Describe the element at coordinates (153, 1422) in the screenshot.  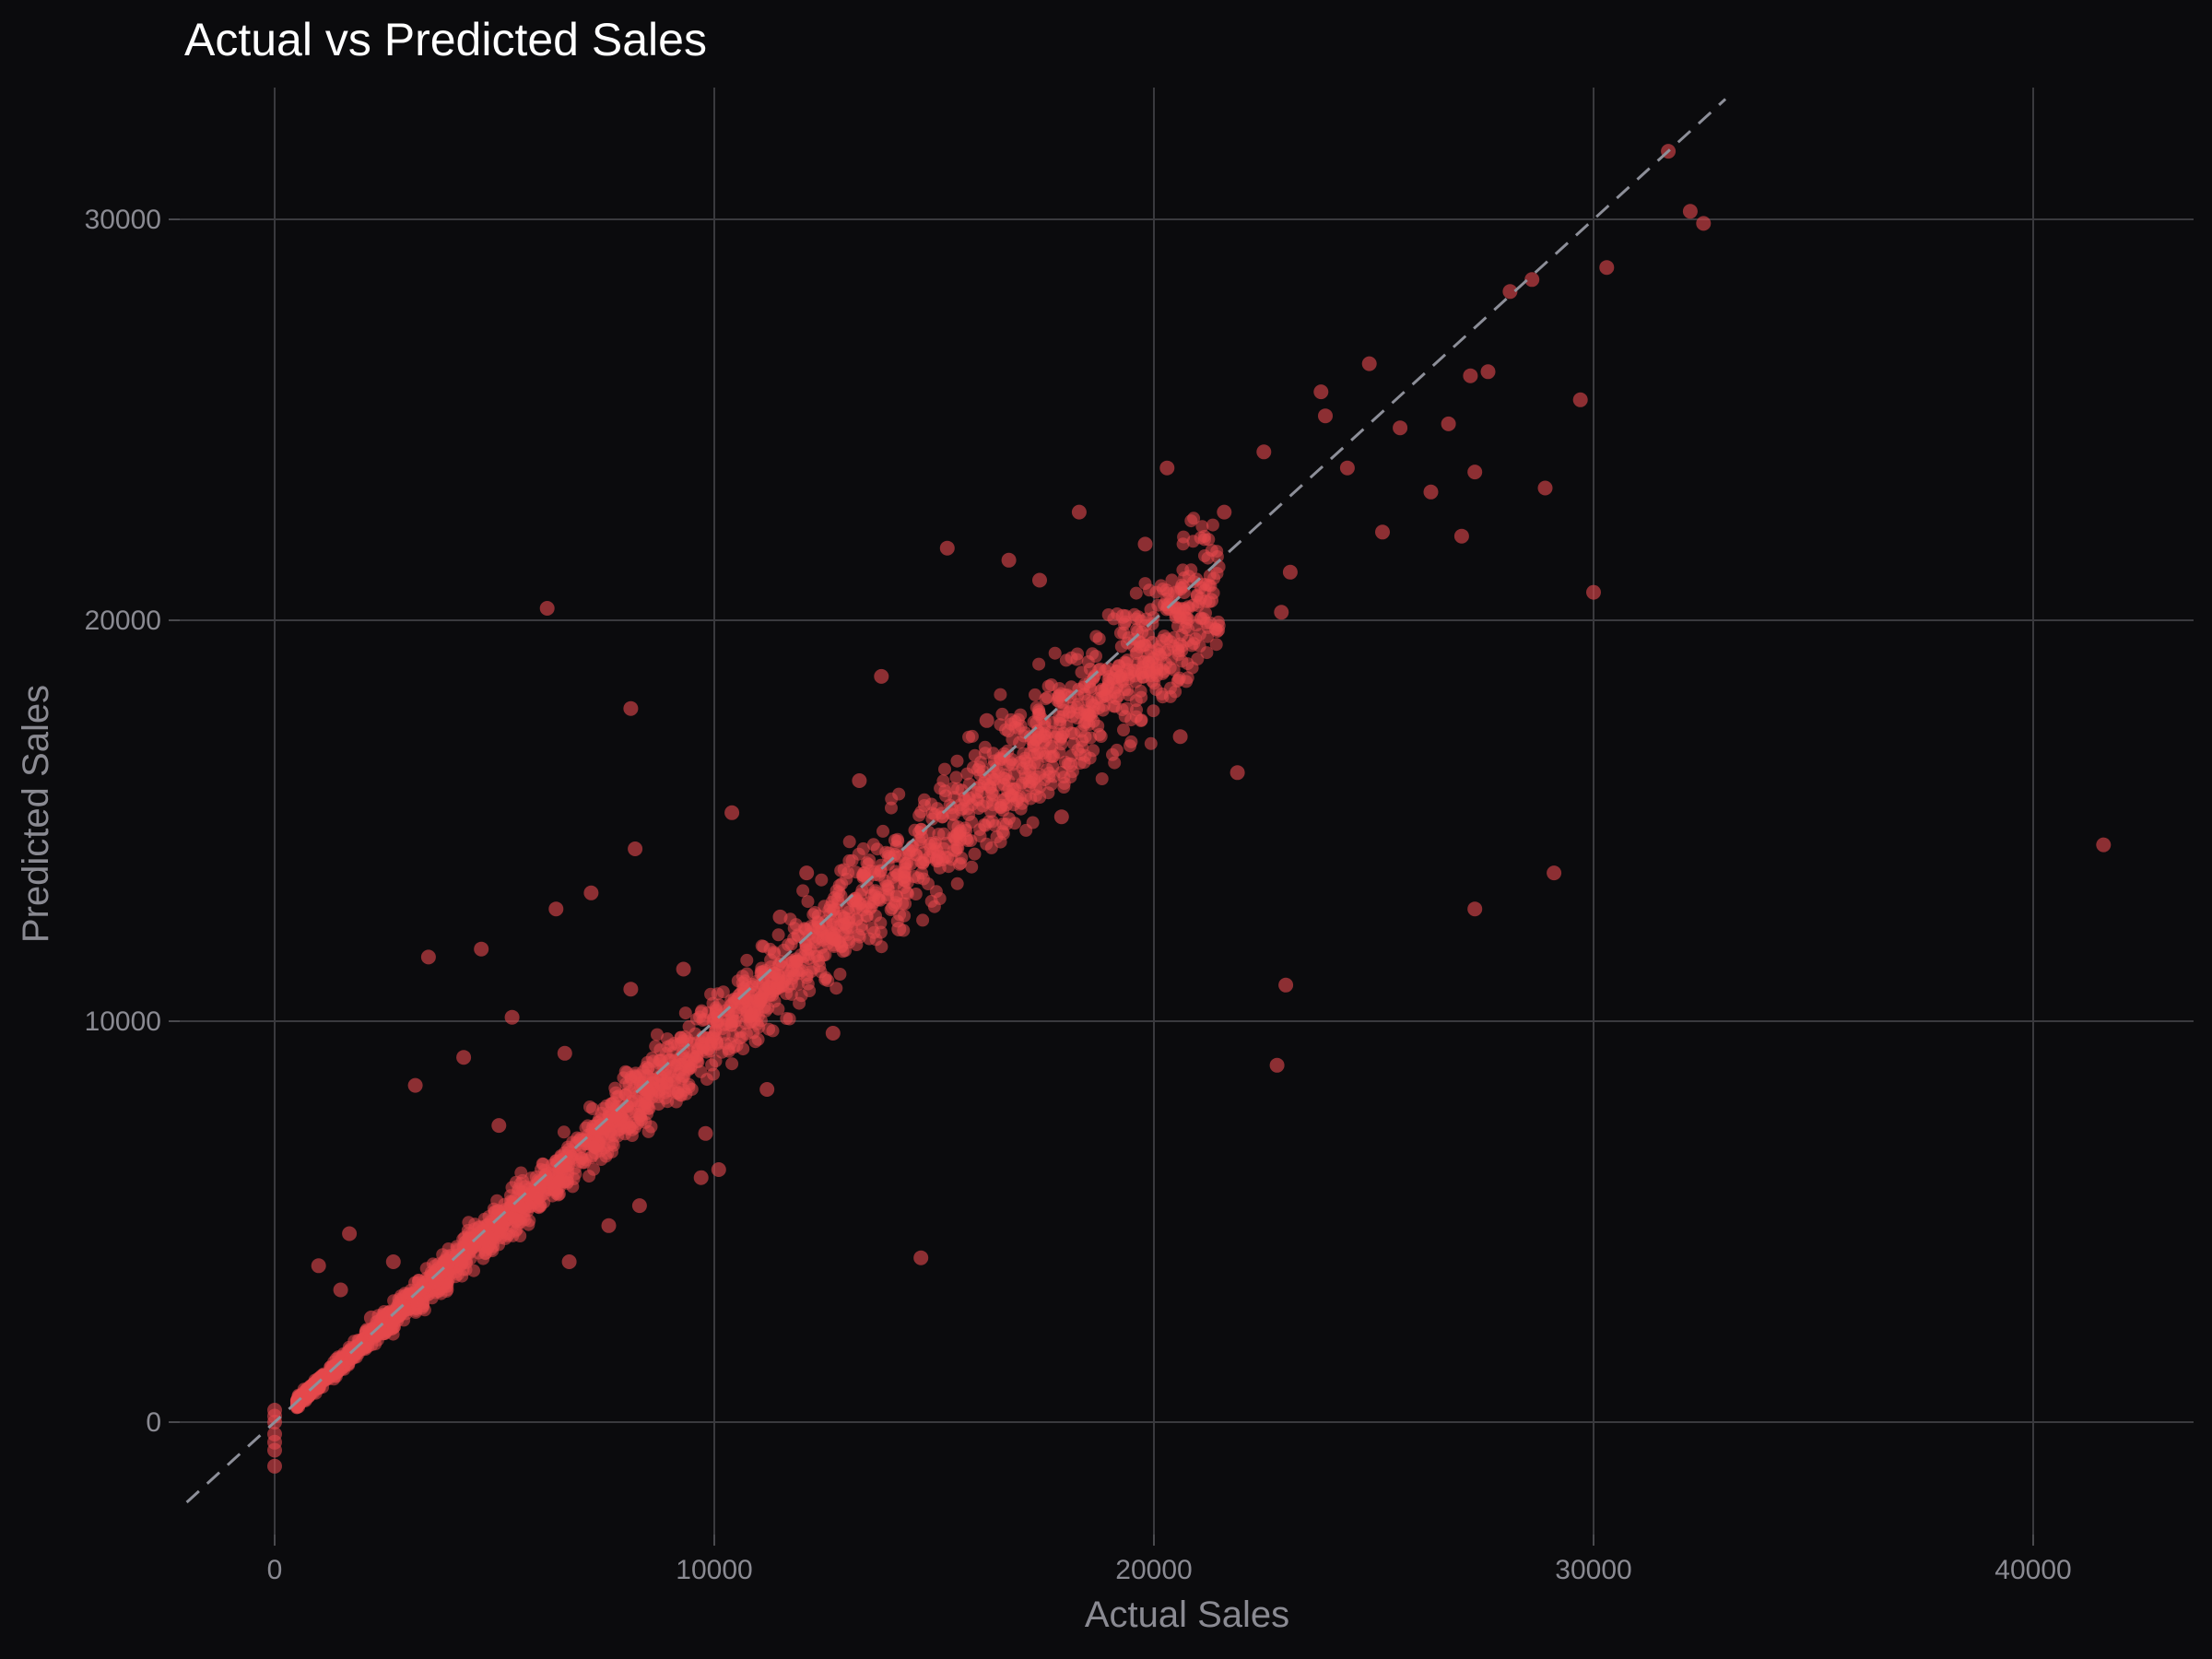
I see `y-tick-label: 0` at that location.